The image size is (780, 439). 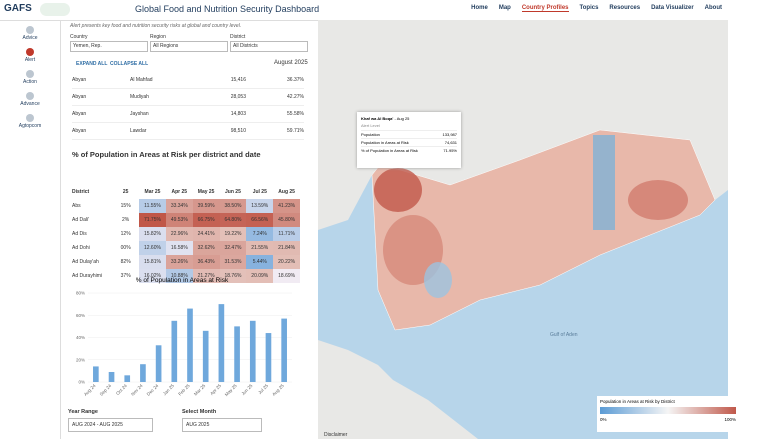 What do you see at coordinates (259, 192) in the screenshot?
I see `column-header: Jul 25` at bounding box center [259, 192].